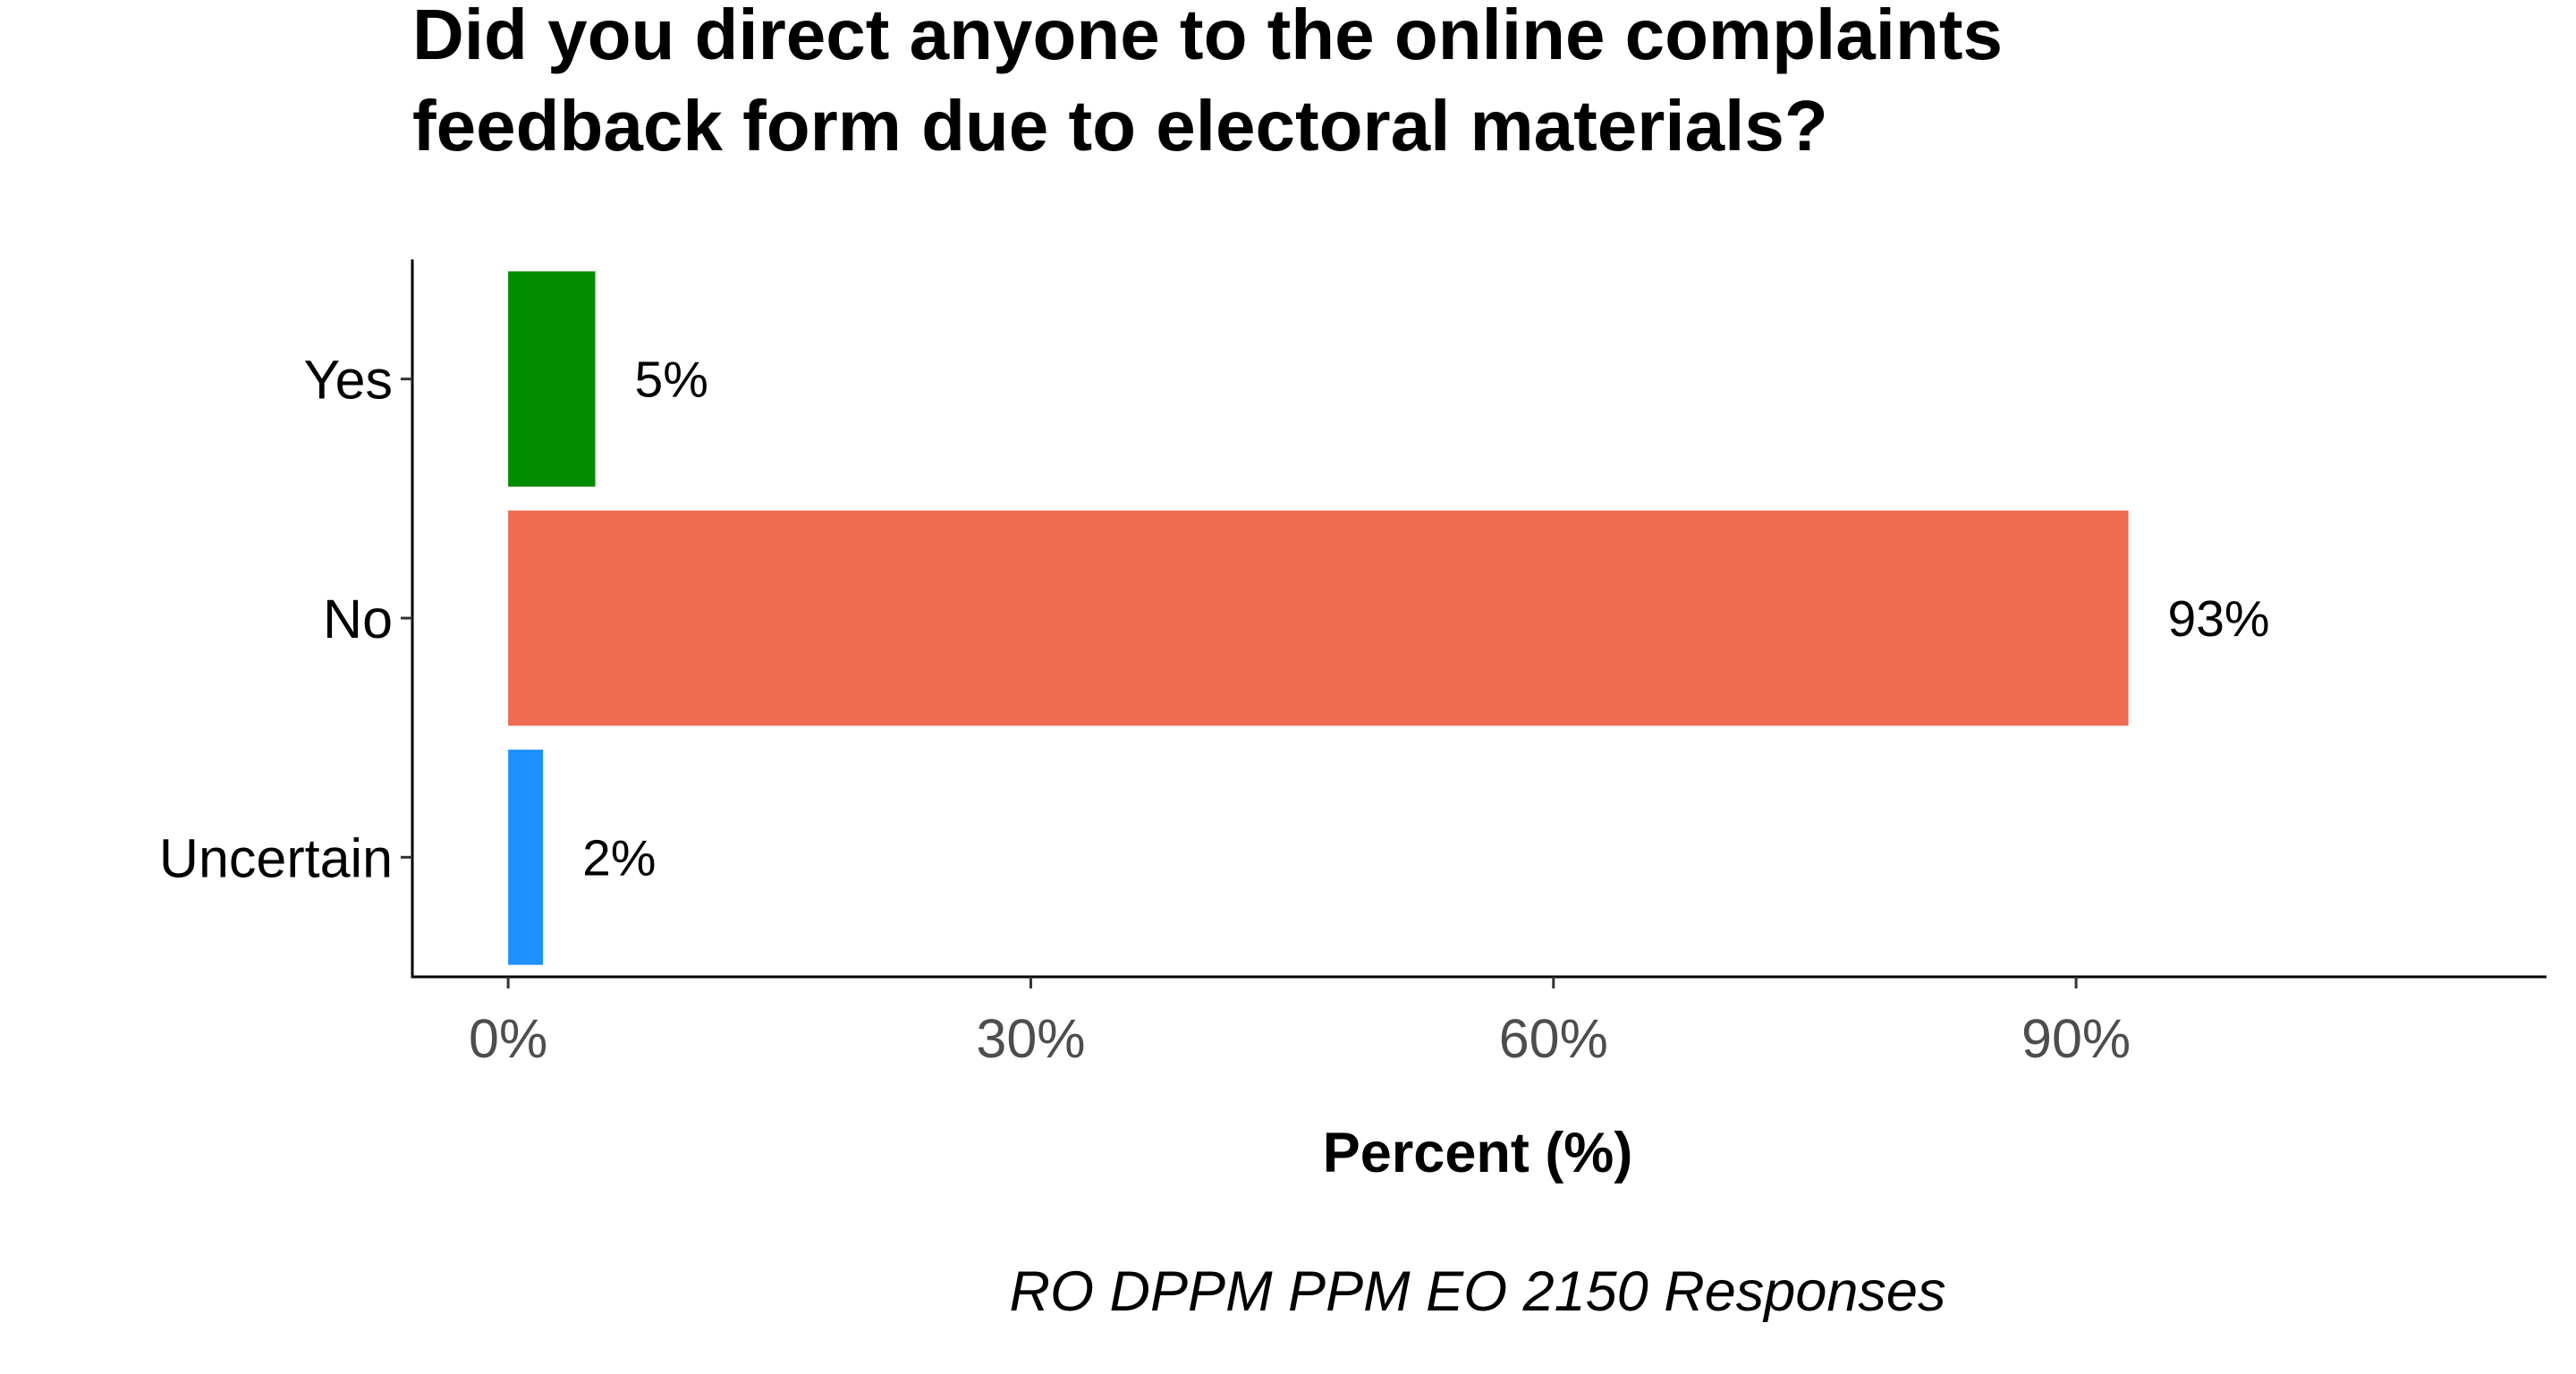 The height and width of the screenshot is (1374, 2576). I want to click on bar-no, so click(1318, 618).